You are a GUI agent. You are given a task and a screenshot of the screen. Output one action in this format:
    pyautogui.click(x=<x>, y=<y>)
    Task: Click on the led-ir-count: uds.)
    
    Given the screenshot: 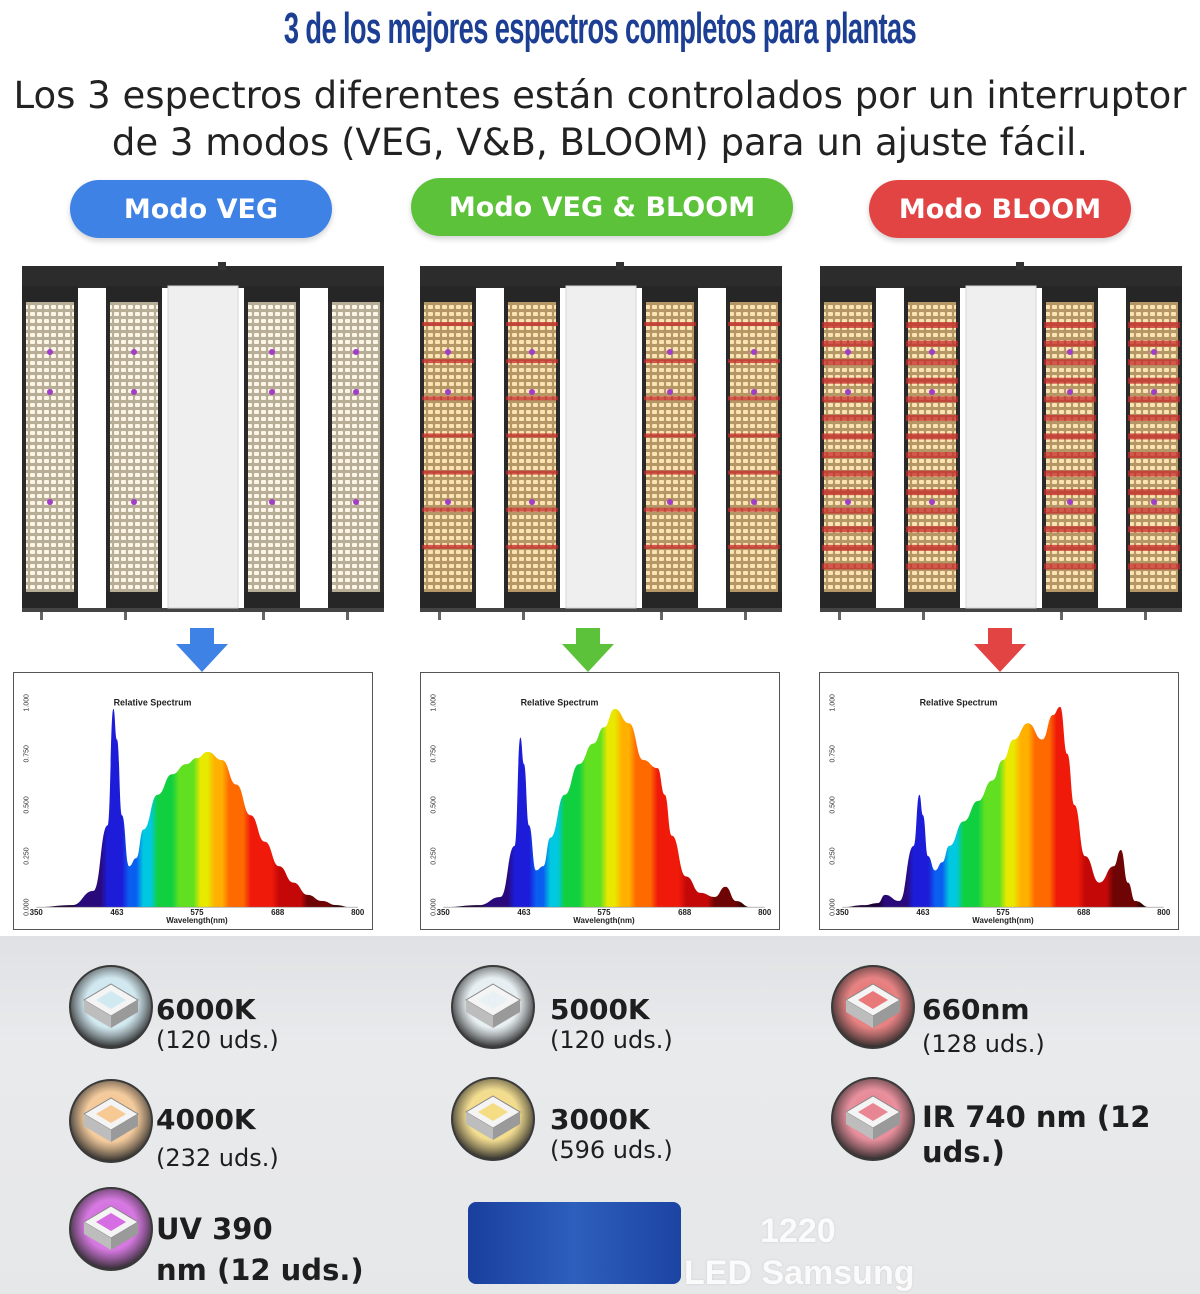 What is the action you would take?
    pyautogui.click(x=963, y=1152)
    